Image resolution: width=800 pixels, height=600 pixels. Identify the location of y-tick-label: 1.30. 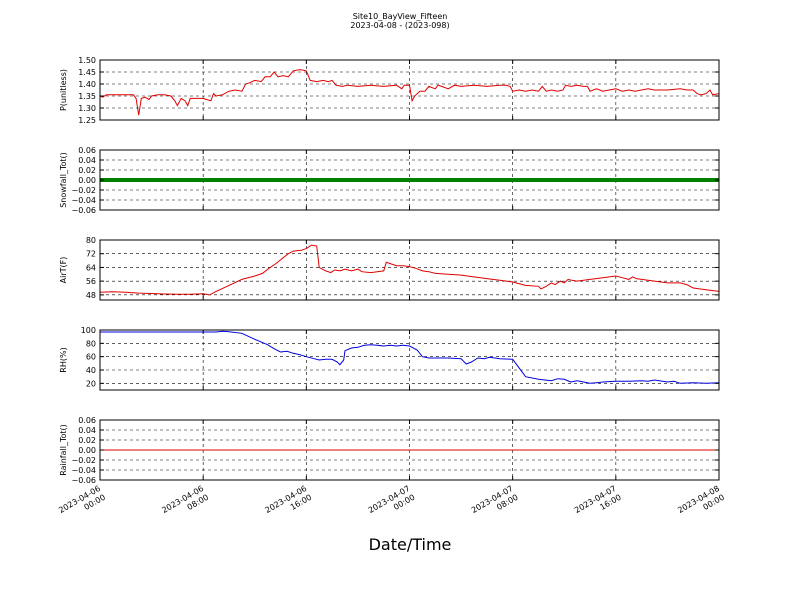
(87, 108).